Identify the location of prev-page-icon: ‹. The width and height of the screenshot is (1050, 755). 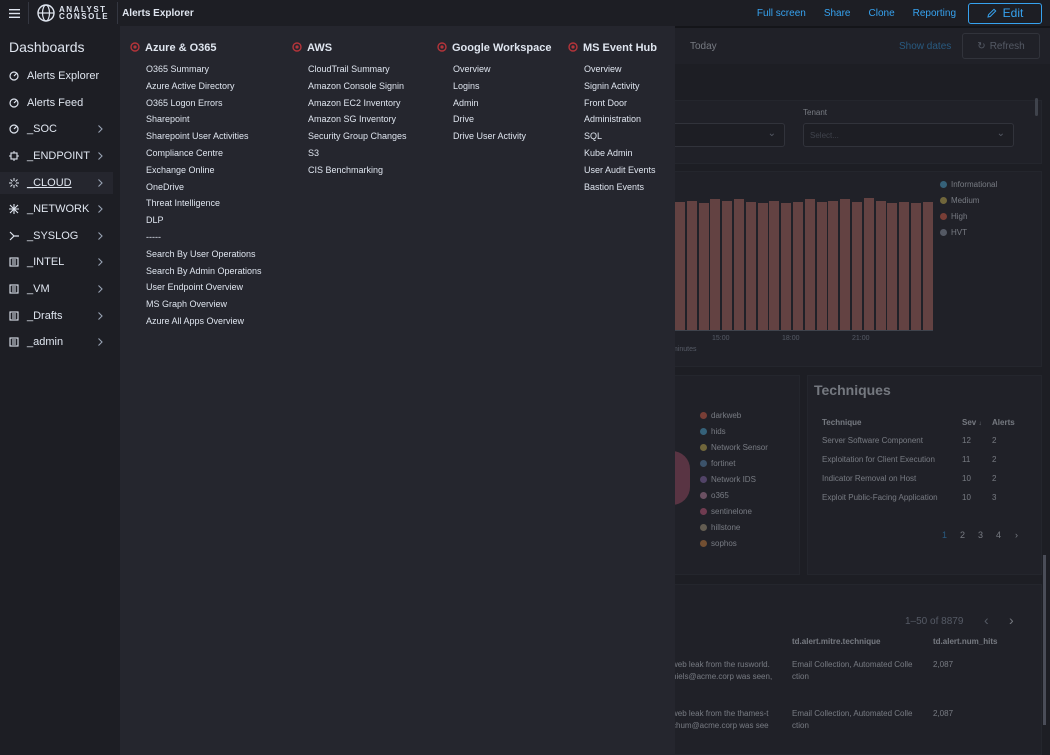
(986, 620).